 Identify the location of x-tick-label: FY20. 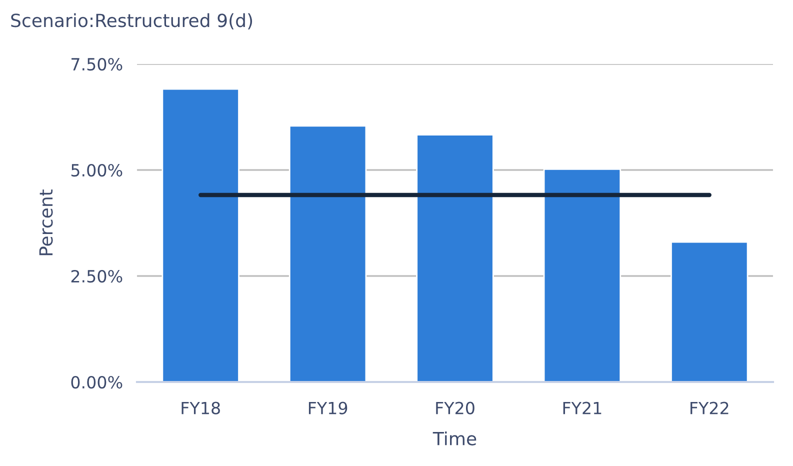
(455, 408).